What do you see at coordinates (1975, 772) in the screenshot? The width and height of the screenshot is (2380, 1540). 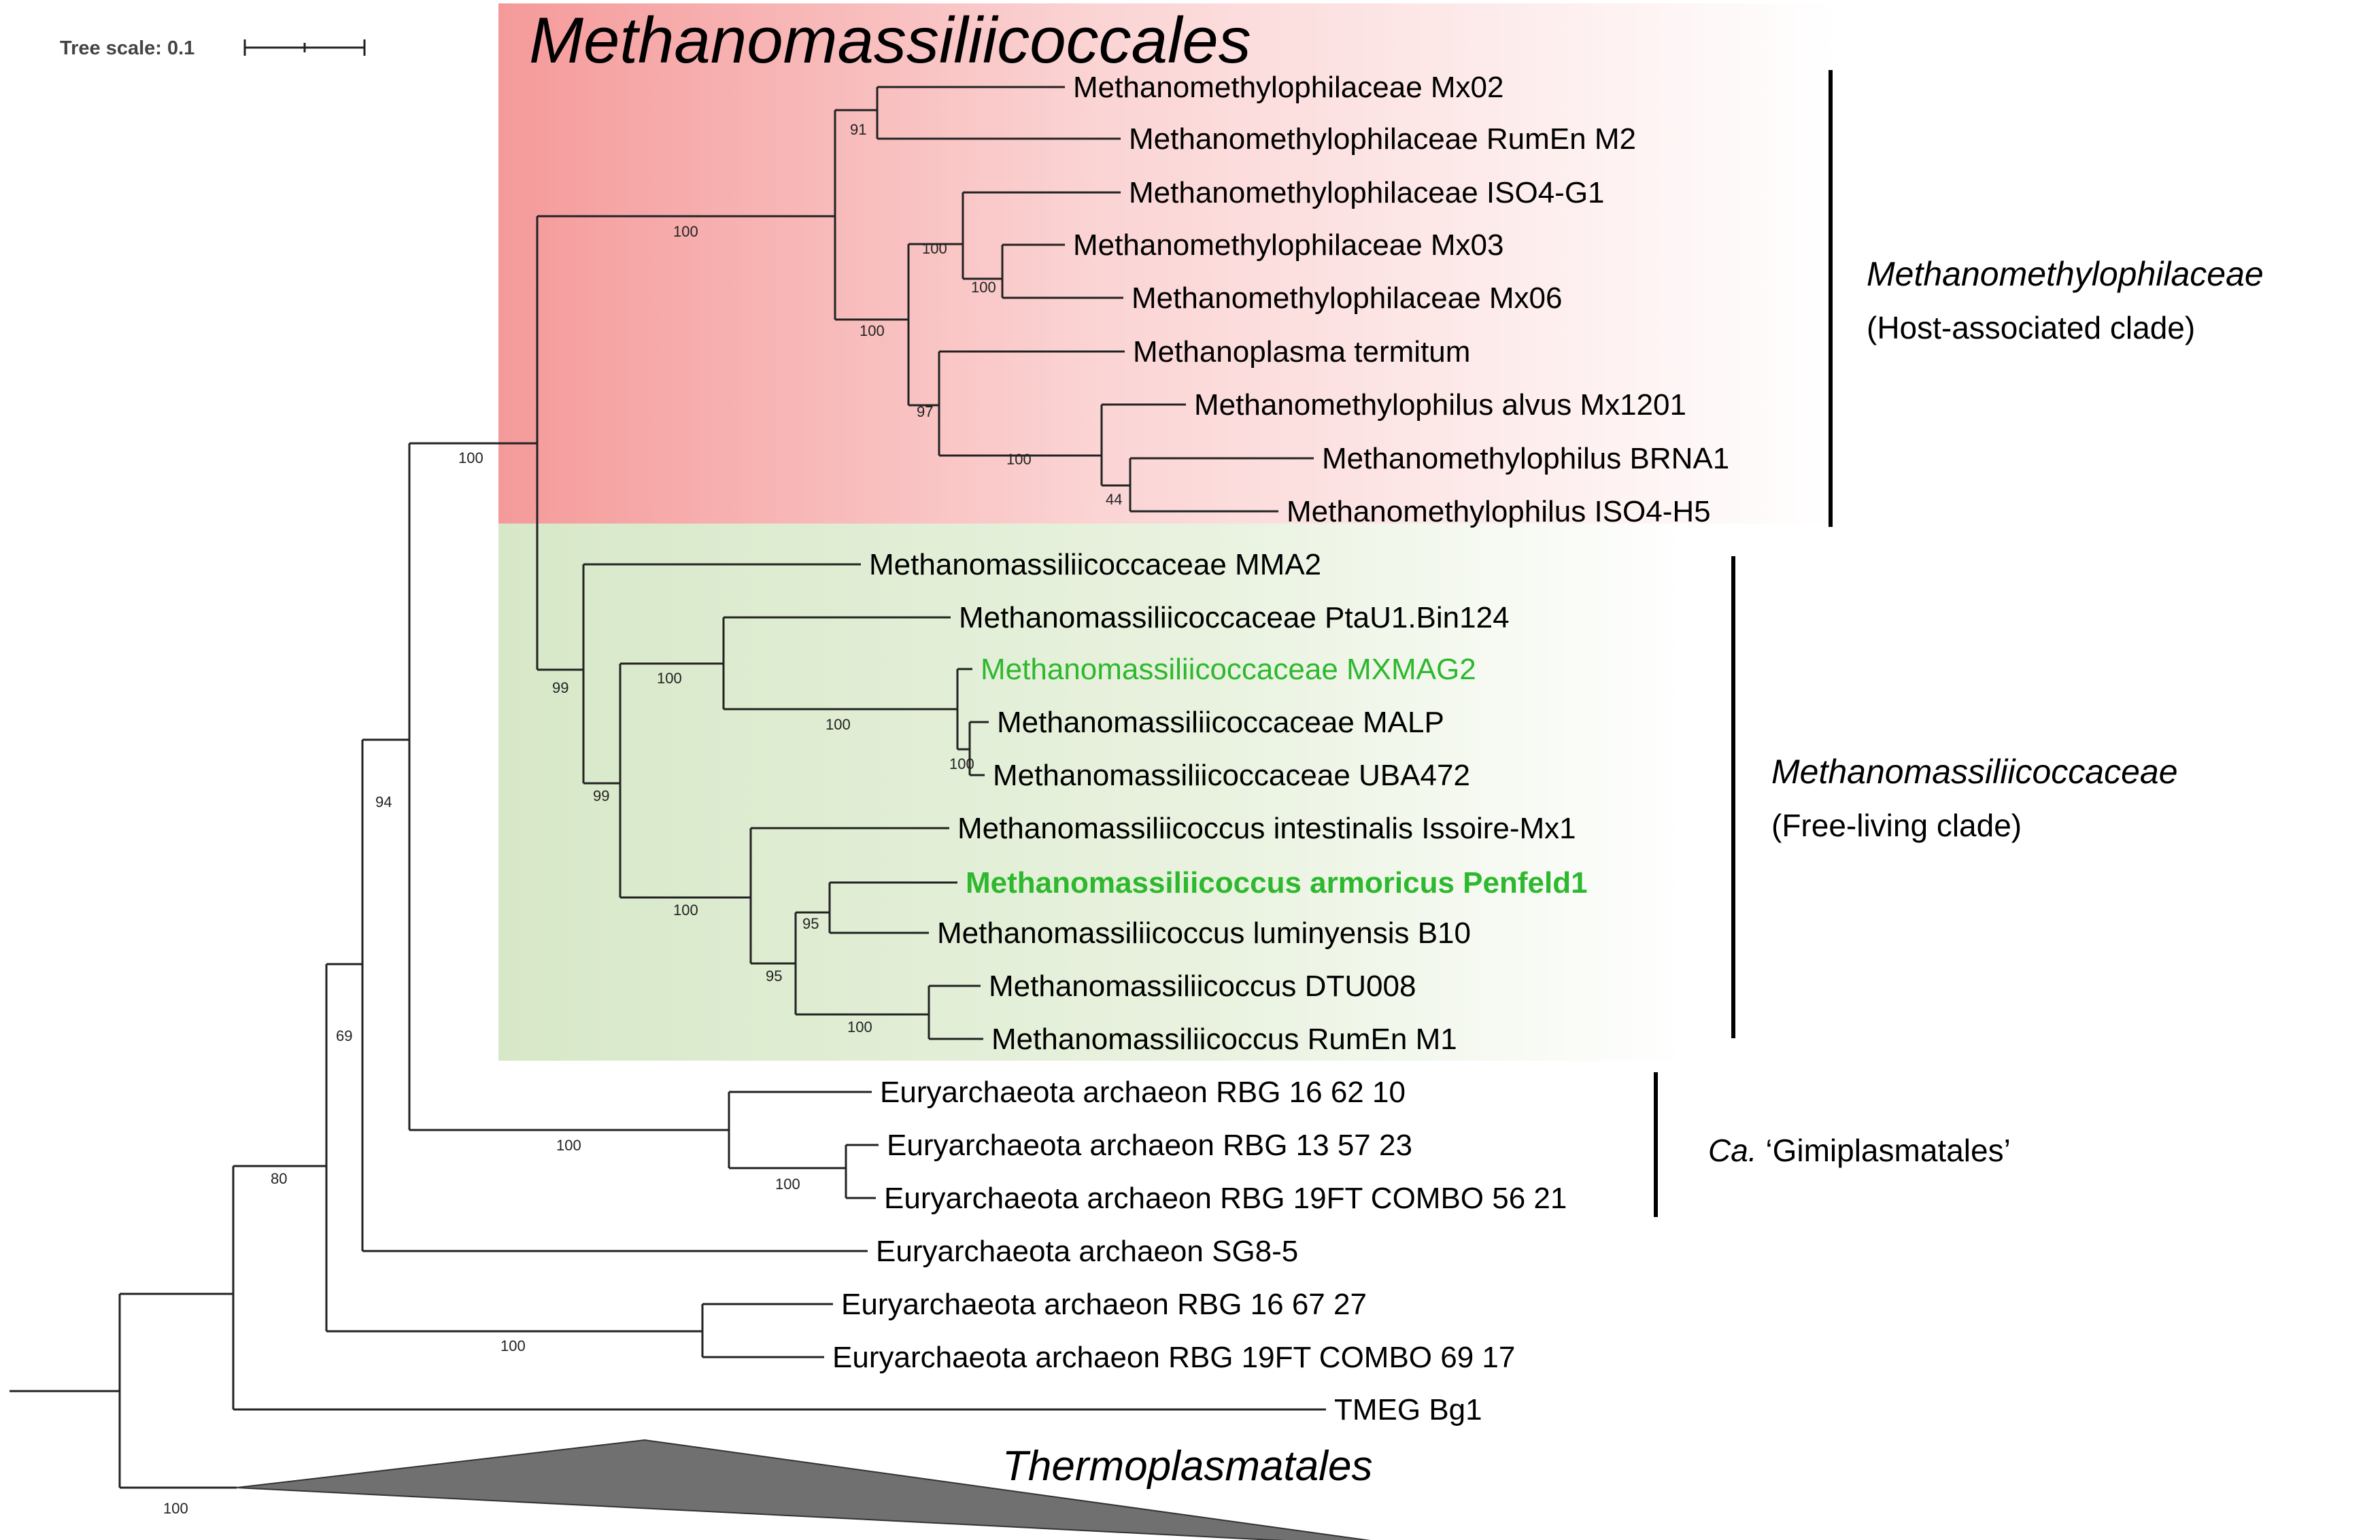 I see `free-clade-name: Methanomassiliicoccaceae` at bounding box center [1975, 772].